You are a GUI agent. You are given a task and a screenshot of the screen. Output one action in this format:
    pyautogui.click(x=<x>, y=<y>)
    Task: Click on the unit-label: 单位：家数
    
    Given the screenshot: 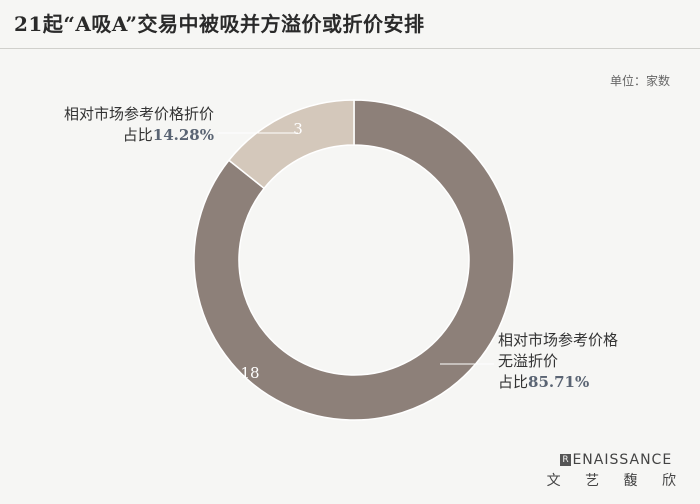 What is the action you would take?
    pyautogui.click(x=639, y=81)
    